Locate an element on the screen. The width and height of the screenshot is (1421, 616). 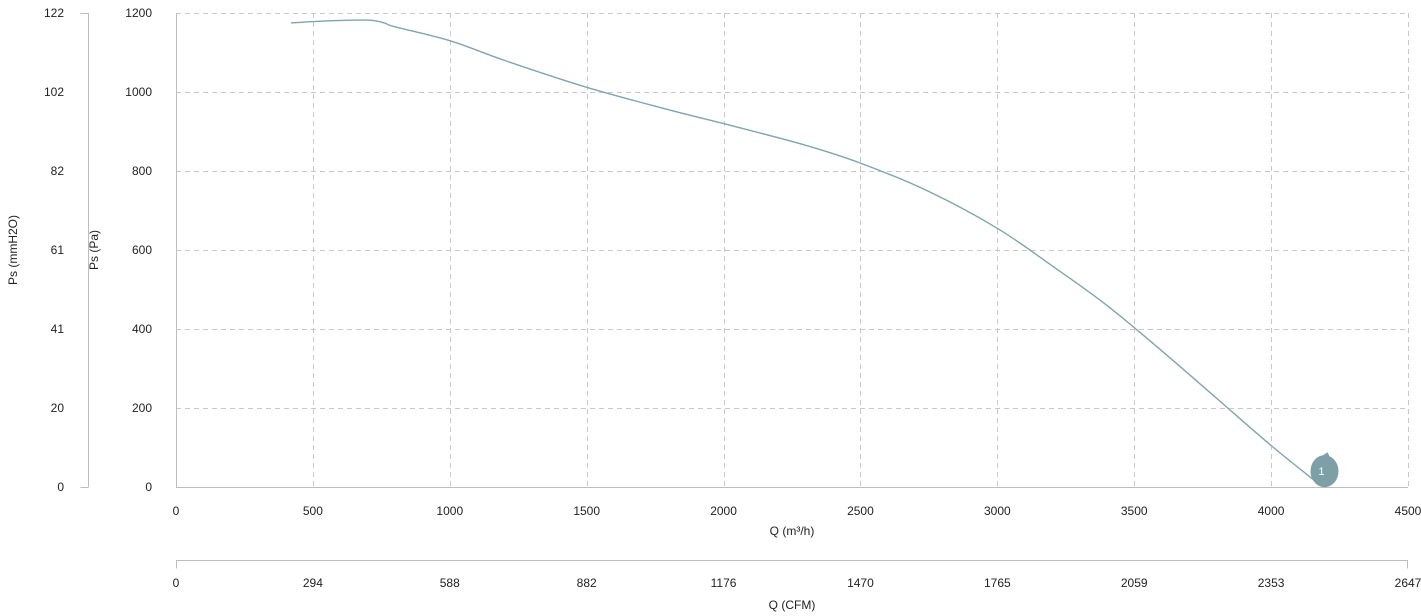
x-tick-label-secondary: 2647 is located at coordinates (1408, 583).